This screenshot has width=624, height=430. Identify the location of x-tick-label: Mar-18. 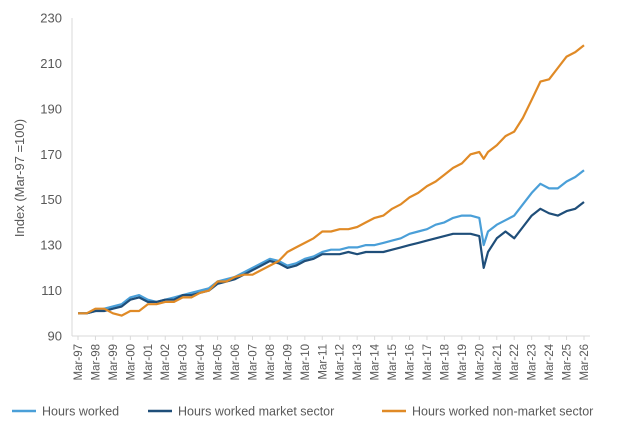
(445, 362).